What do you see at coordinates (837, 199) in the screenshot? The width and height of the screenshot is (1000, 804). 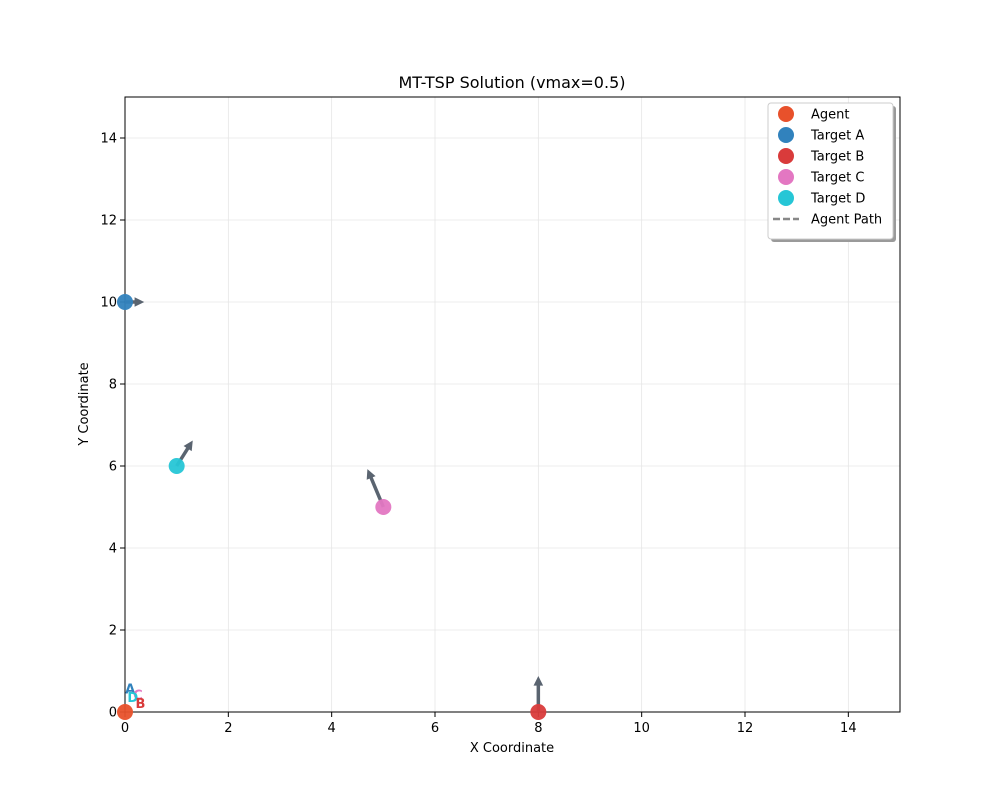 I see `legend-label: Target D` at bounding box center [837, 199].